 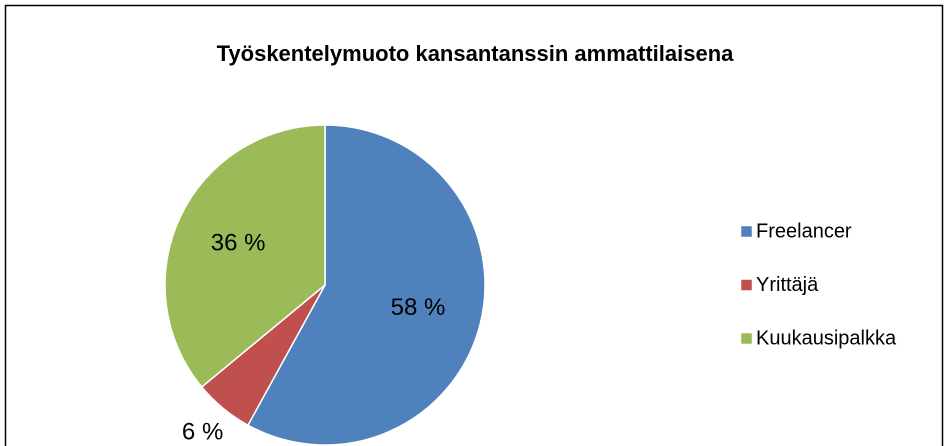 I want to click on pie-slice, so click(x=245, y=256).